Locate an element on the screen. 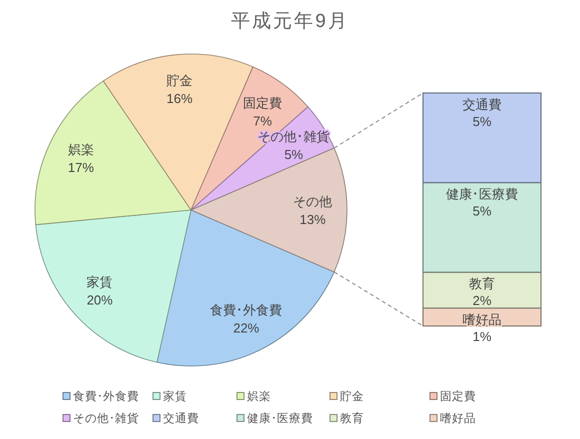  legend-label: 貯金 is located at coordinates (352, 397).